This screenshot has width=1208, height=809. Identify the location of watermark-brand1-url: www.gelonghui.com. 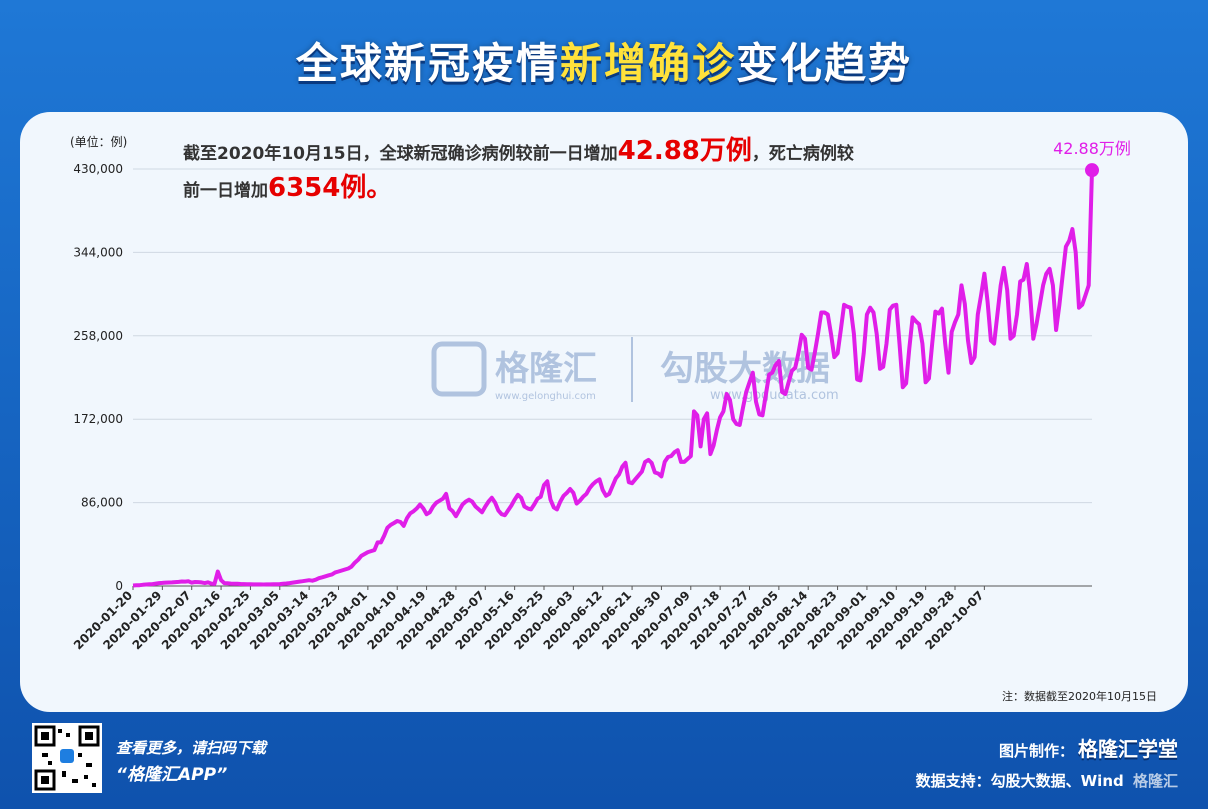
(545, 396).